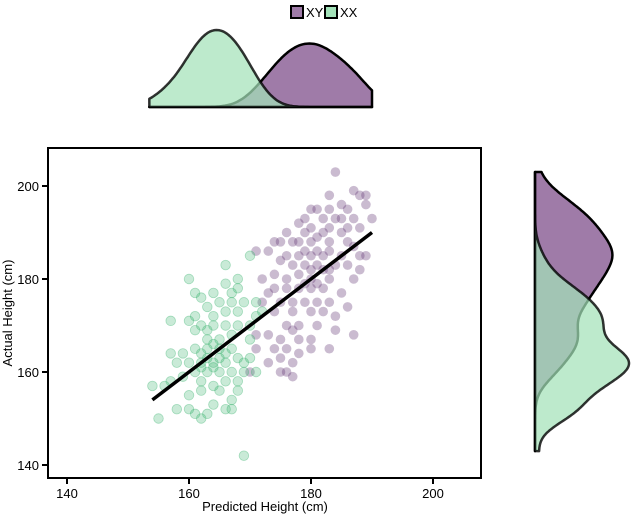 Image resolution: width=643 pixels, height=514 pixels. Describe the element at coordinates (331, 12) in the screenshot. I see `legend-swatch-xx` at that location.